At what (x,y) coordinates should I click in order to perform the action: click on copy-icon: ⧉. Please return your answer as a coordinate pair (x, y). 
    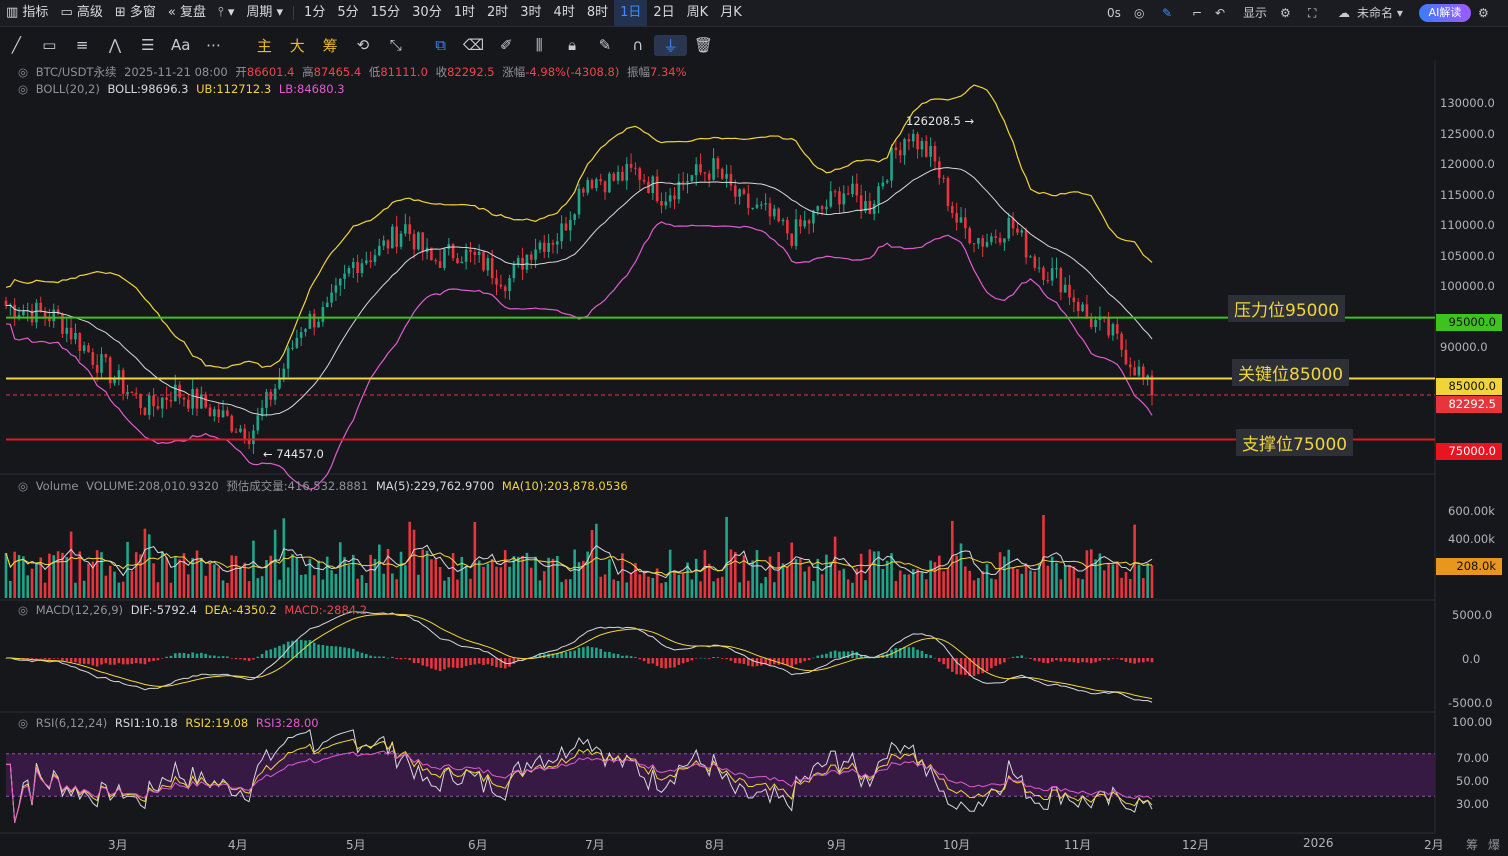
    Looking at the image, I should click on (440, 45).